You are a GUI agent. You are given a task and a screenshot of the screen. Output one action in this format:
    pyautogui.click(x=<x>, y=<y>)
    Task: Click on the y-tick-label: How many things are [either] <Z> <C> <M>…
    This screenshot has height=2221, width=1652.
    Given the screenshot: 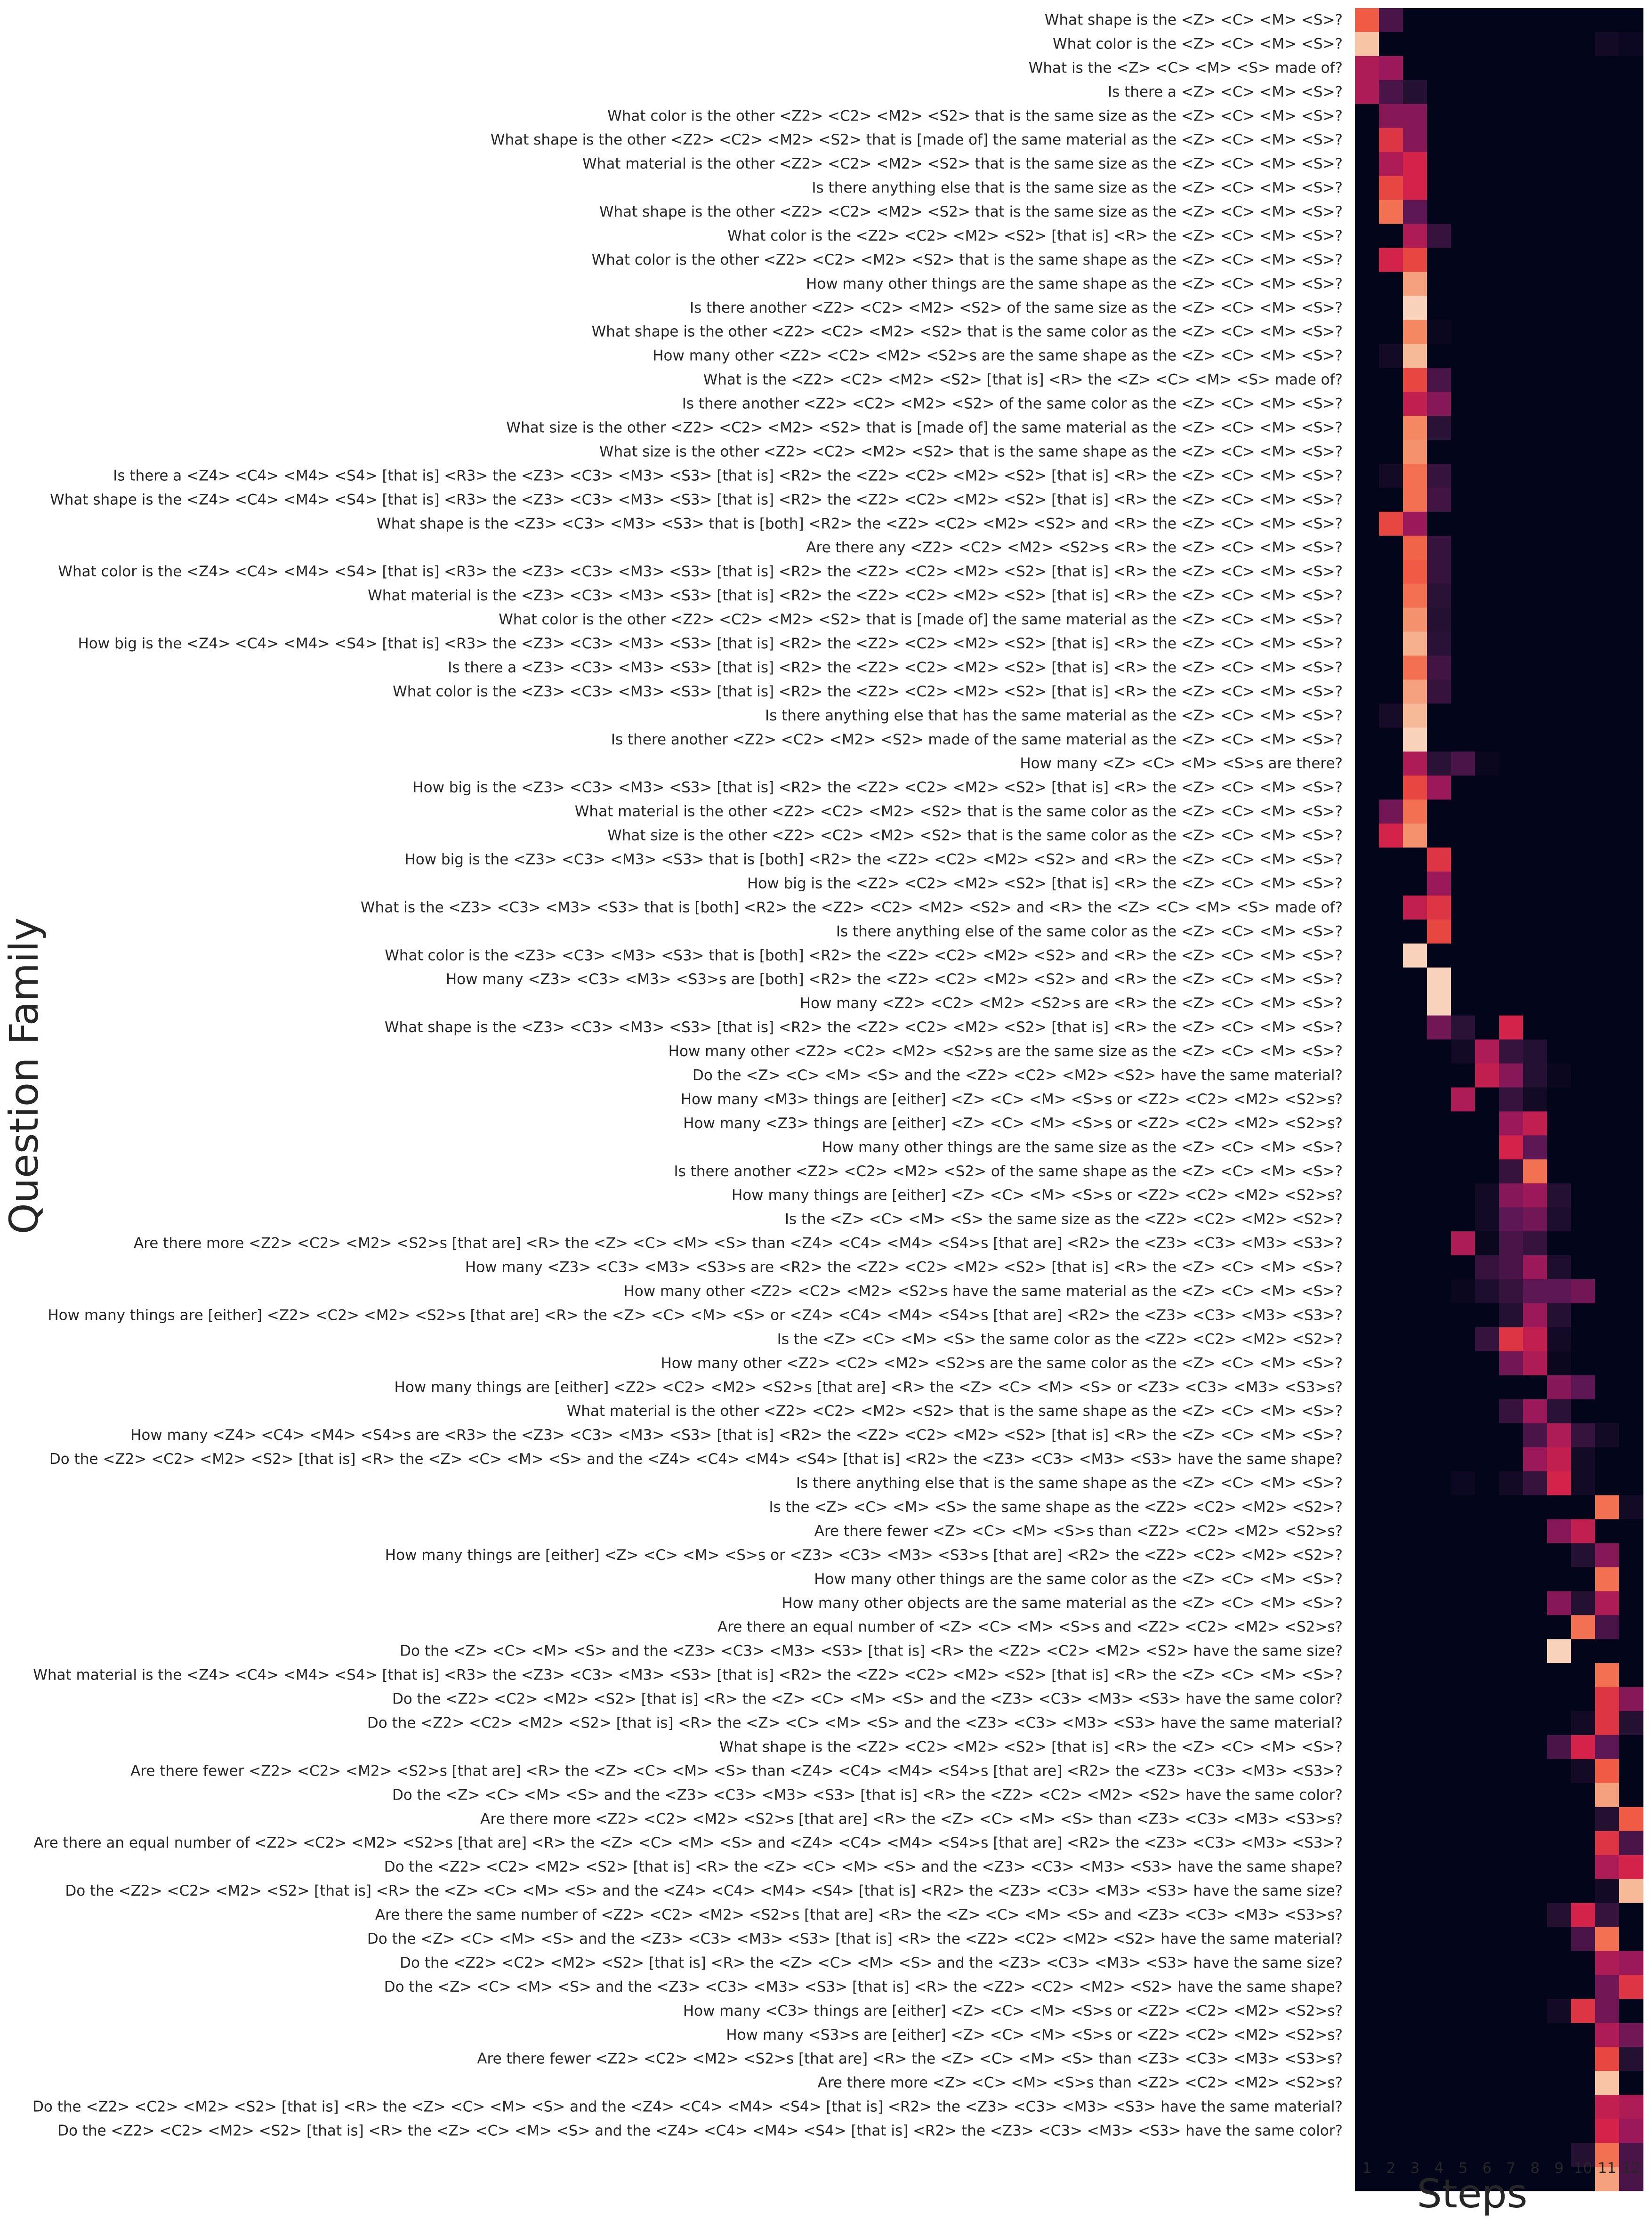 What is the action you would take?
    pyautogui.click(x=1037, y=1195)
    